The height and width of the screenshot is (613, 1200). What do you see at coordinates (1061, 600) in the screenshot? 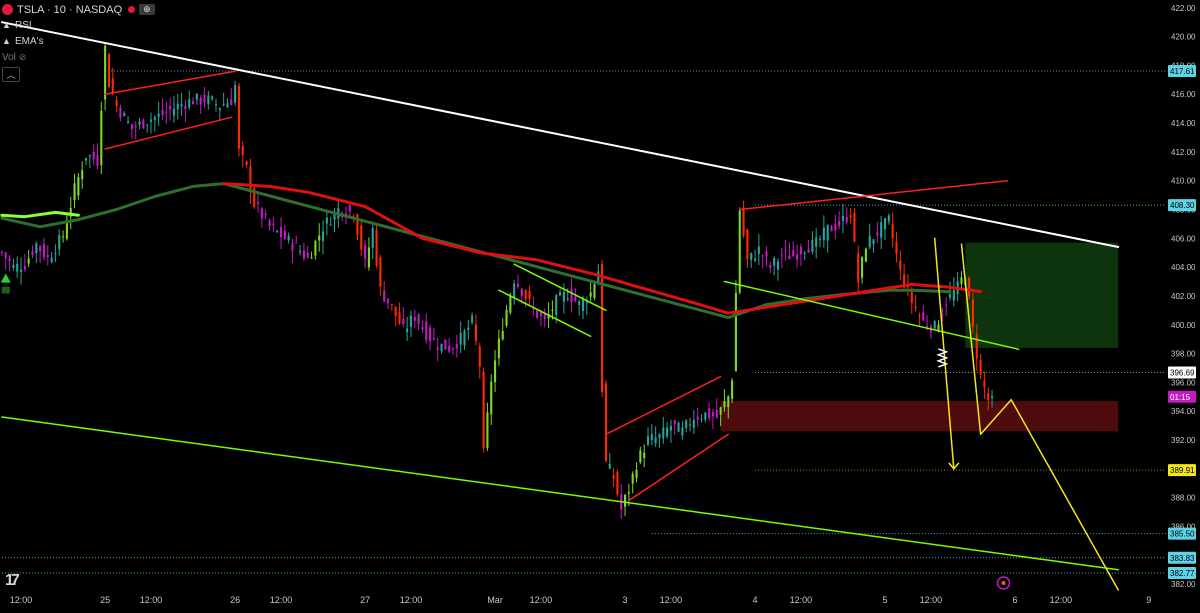
I see `time-axis-label: 12:00` at bounding box center [1061, 600].